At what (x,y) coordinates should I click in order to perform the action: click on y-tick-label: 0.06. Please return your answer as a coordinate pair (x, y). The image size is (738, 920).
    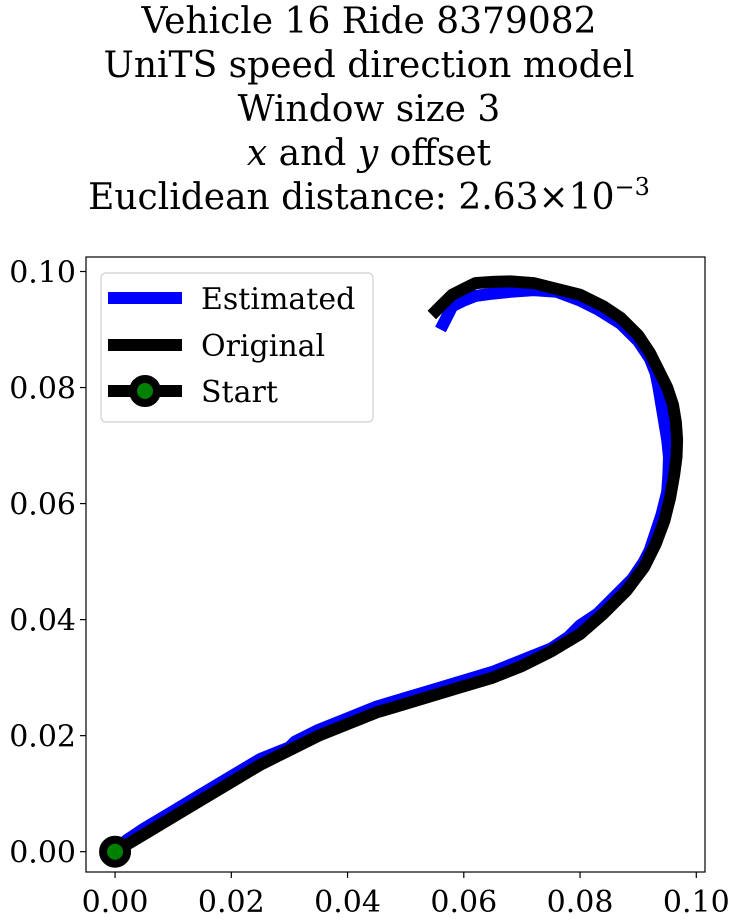
    Looking at the image, I should click on (42, 505).